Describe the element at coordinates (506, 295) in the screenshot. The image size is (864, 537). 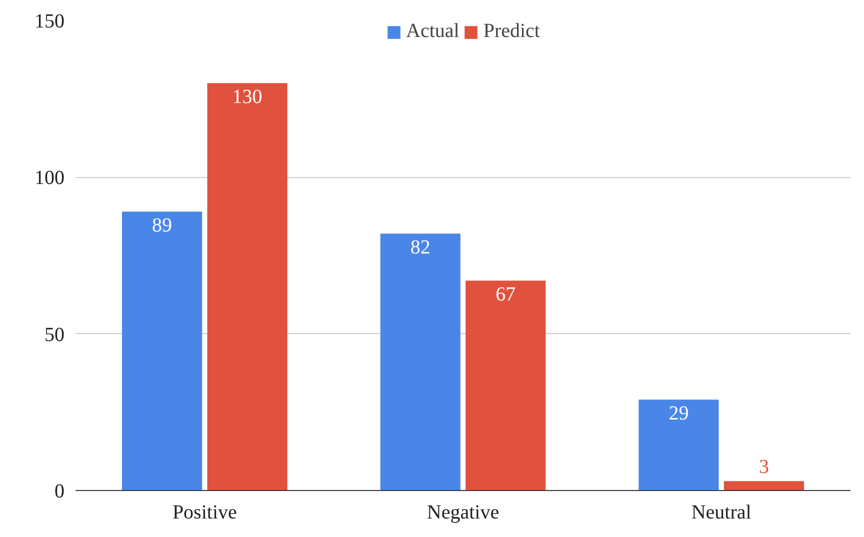
I see `data-label: 67` at that location.